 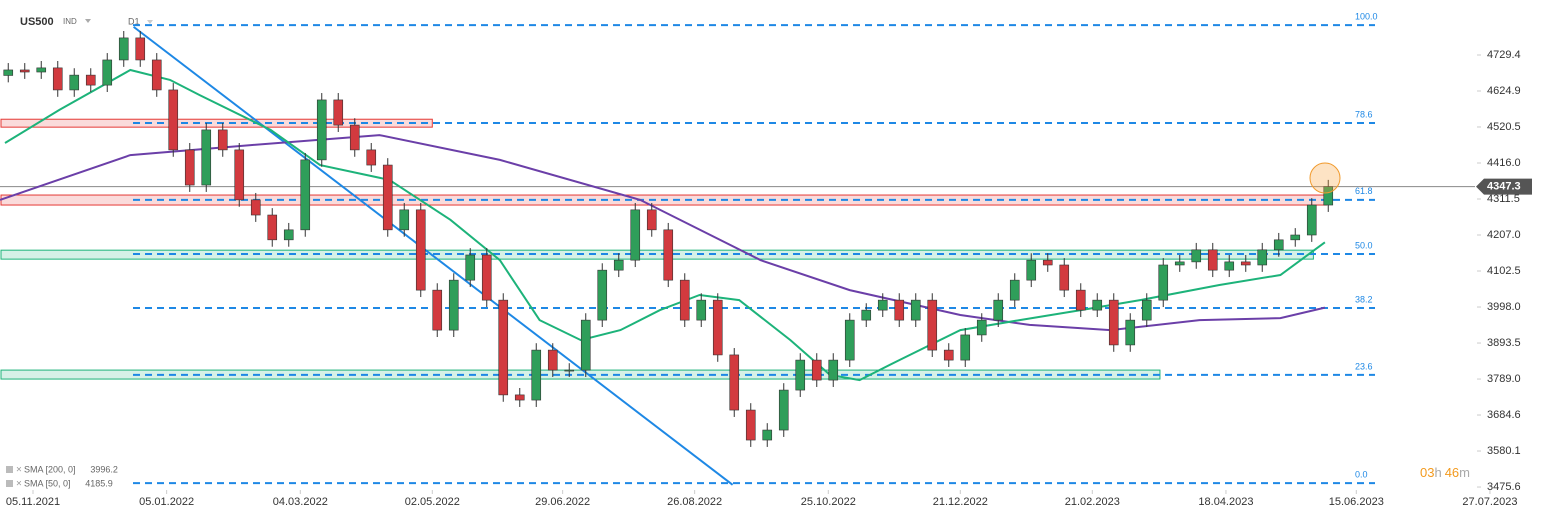 What do you see at coordinates (1427, 472) in the screenshot?
I see `countdown-hours: 03` at bounding box center [1427, 472].